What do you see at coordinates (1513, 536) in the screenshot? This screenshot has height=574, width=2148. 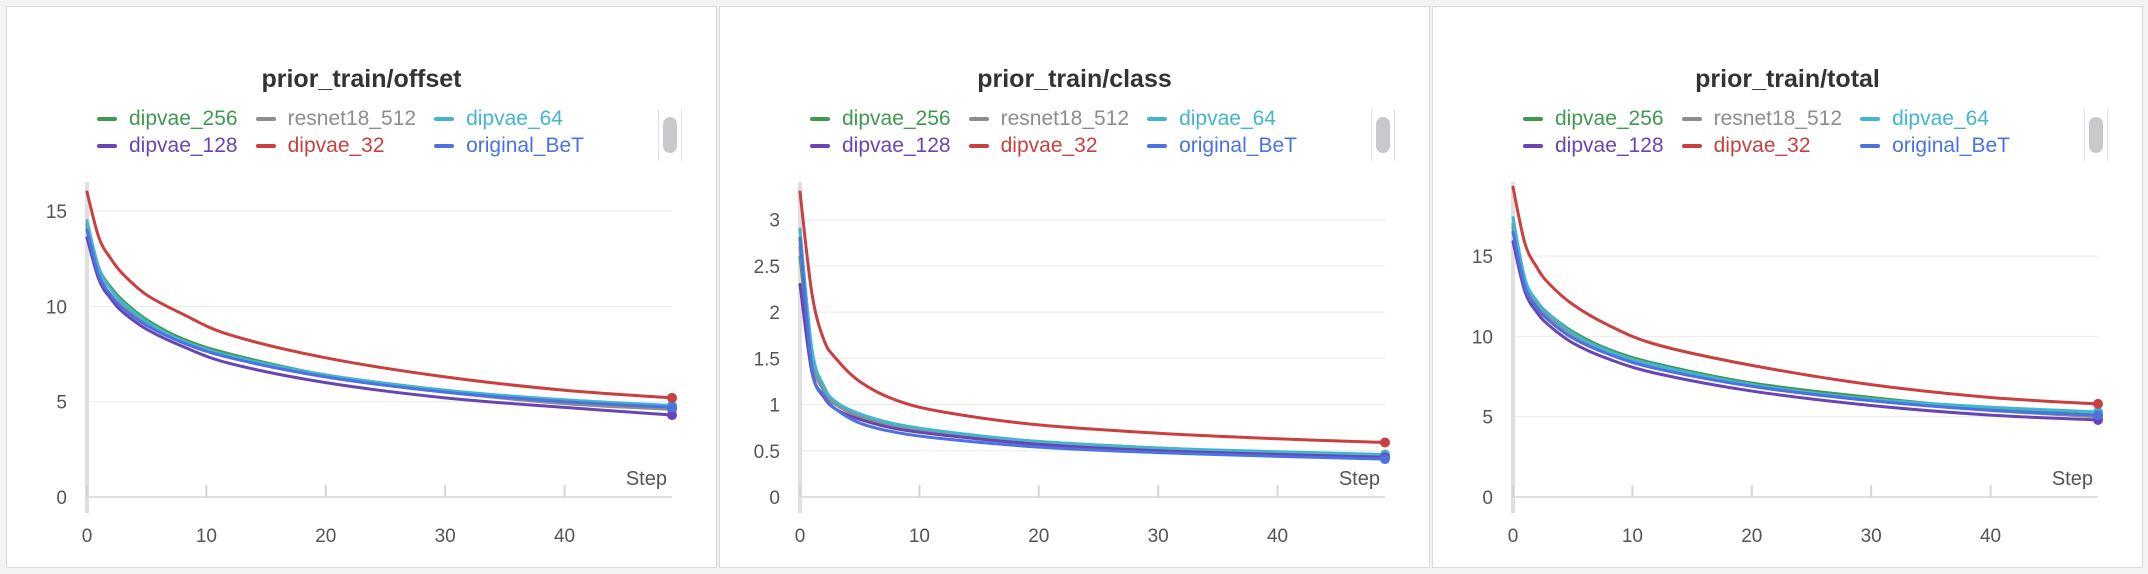 I see `x-tick-label: 0` at bounding box center [1513, 536].